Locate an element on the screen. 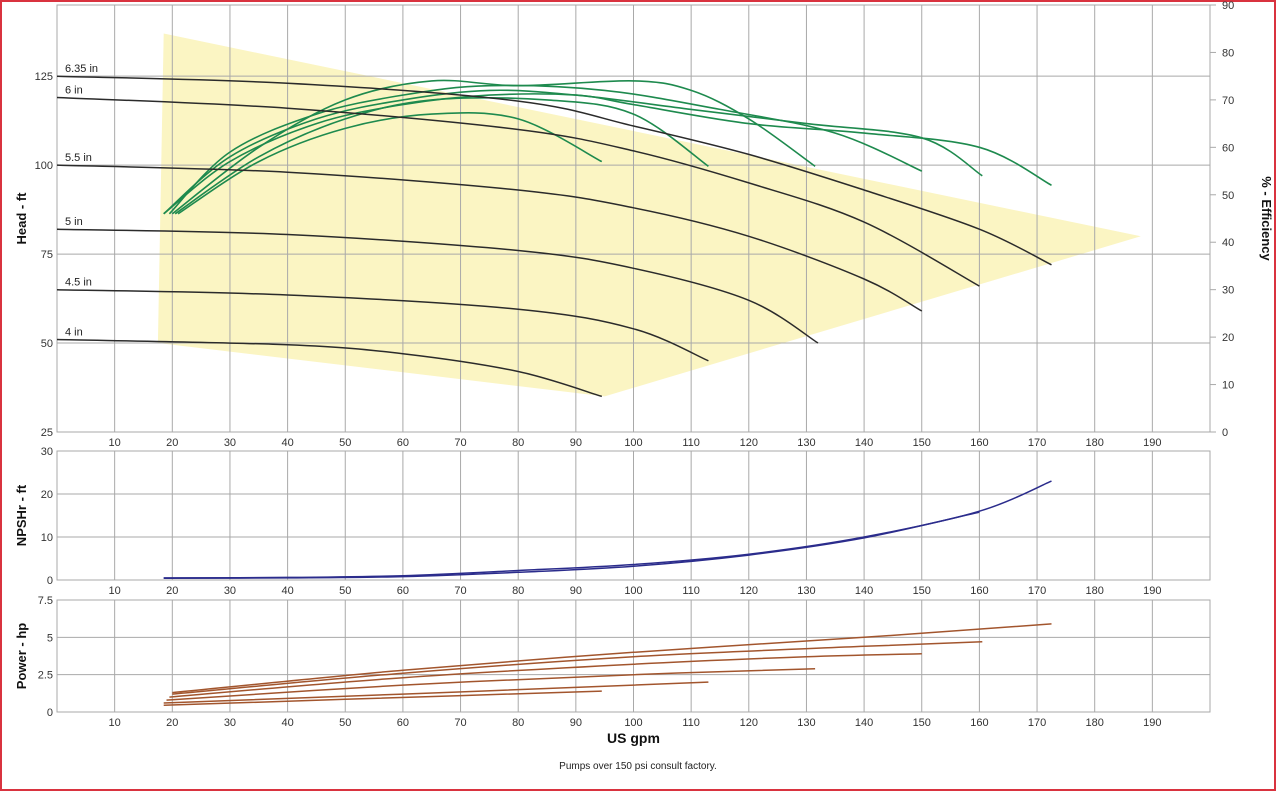  head-x-tick-label: 20 is located at coordinates (172, 443).